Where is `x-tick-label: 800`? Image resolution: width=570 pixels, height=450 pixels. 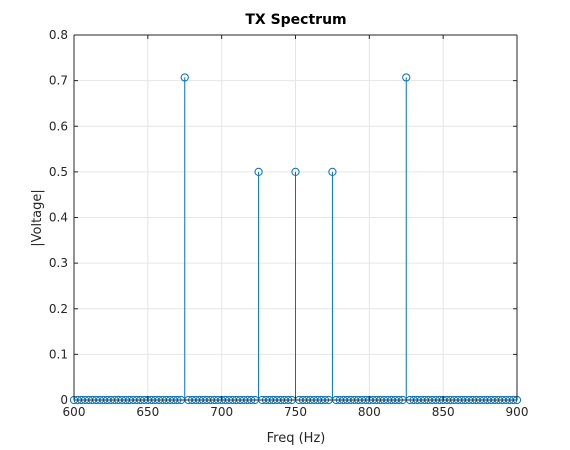 x-tick-label: 800 is located at coordinates (369, 412).